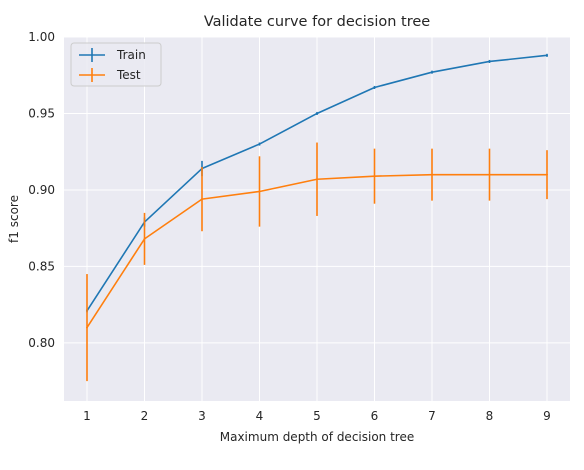 This screenshot has width=584, height=470. Describe the element at coordinates (14, 219) in the screenshot. I see `y-axis-label: f1 score` at that location.